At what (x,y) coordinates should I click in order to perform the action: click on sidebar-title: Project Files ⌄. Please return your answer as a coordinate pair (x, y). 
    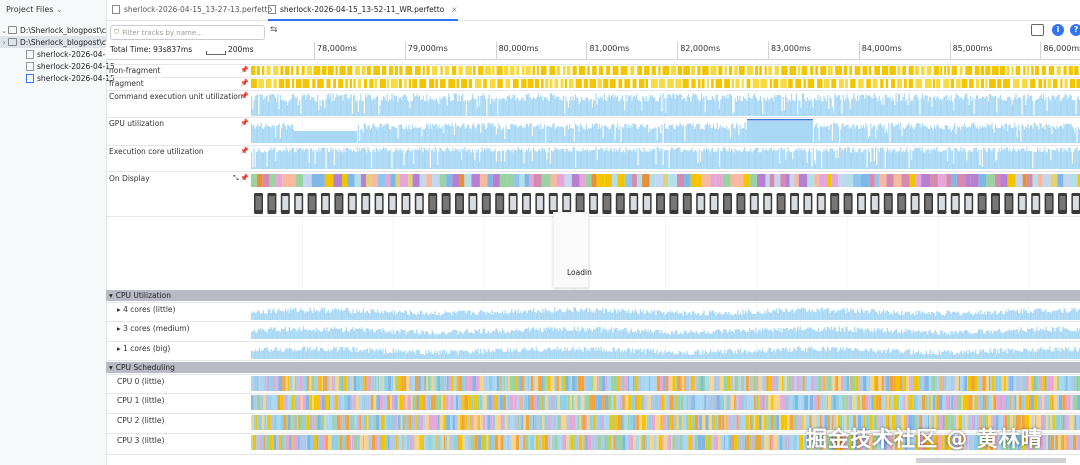
    Looking at the image, I should click on (34, 9).